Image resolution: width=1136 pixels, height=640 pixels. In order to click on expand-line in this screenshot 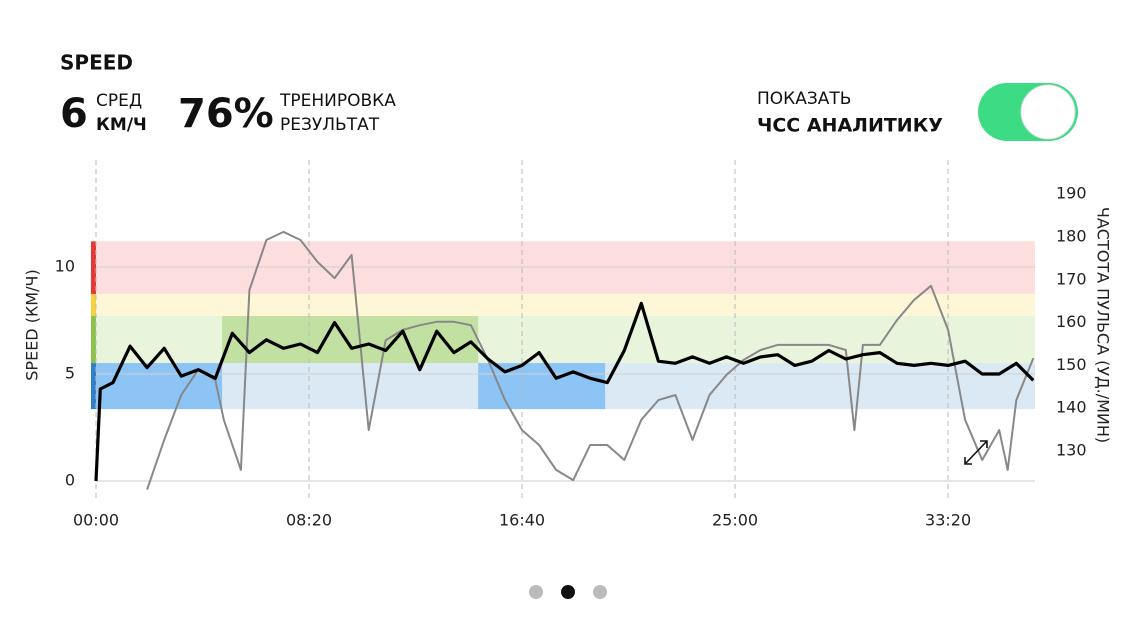, I will do `click(976, 452)`.